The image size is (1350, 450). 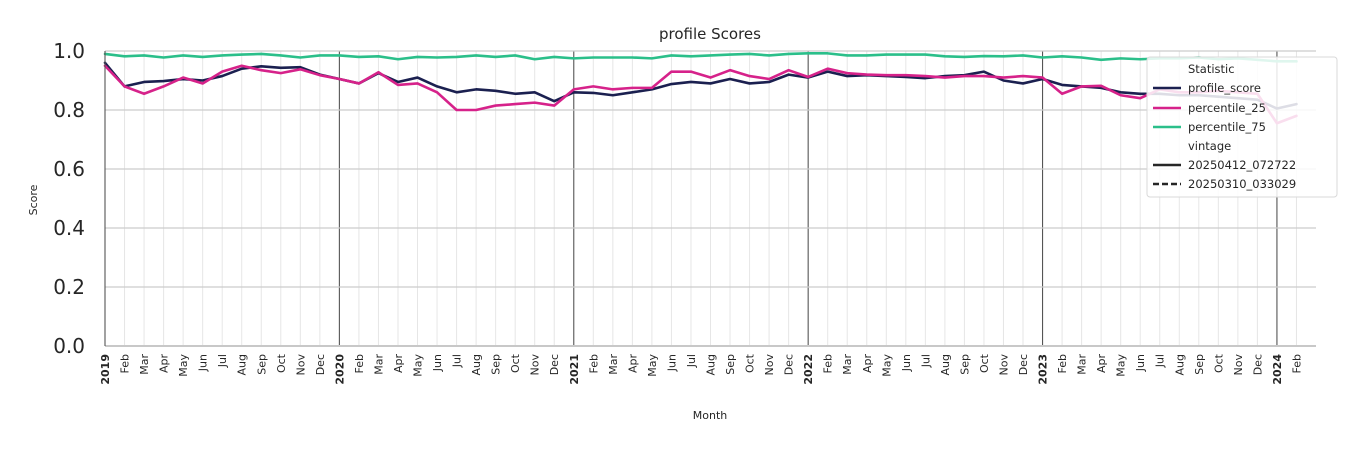 What do you see at coordinates (69, 287) in the screenshot?
I see `y-tick-label: 0.2` at bounding box center [69, 287].